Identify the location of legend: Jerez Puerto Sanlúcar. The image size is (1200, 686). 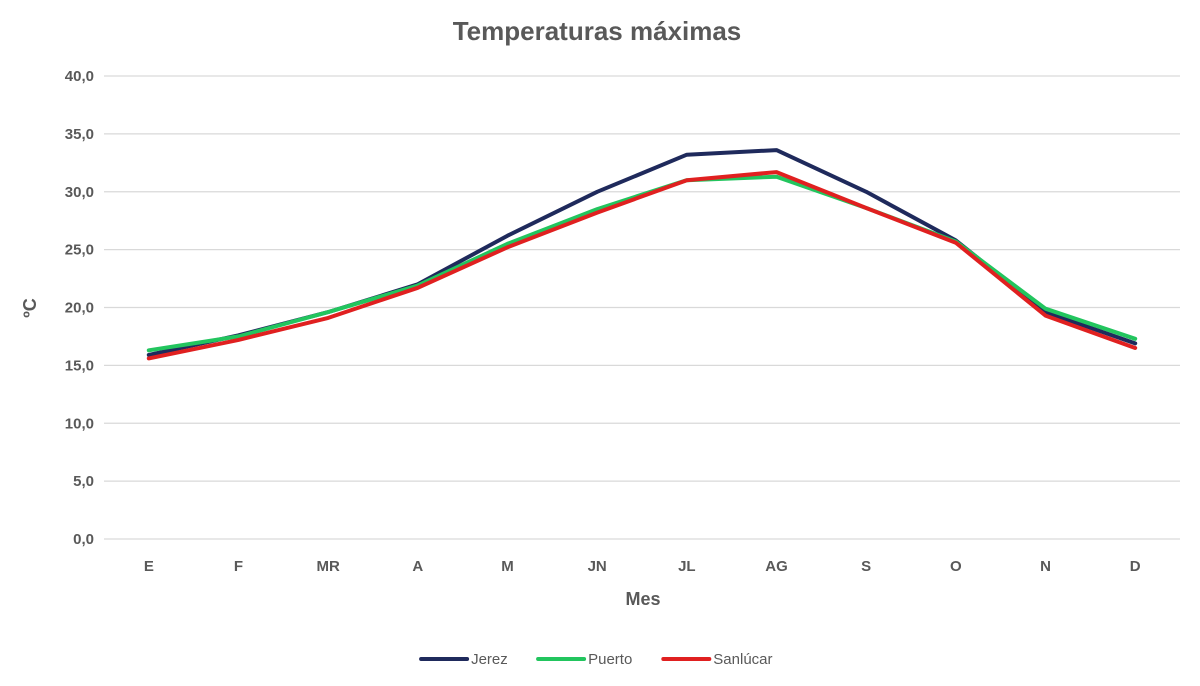
(596, 659).